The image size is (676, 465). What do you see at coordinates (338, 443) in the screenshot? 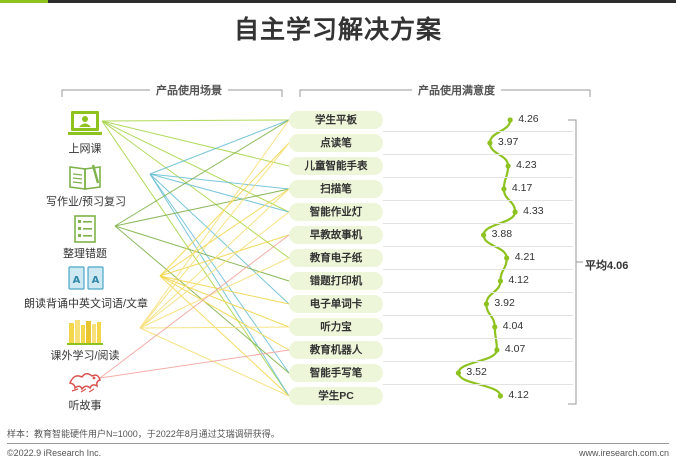
I see `footer-rule` at bounding box center [338, 443].